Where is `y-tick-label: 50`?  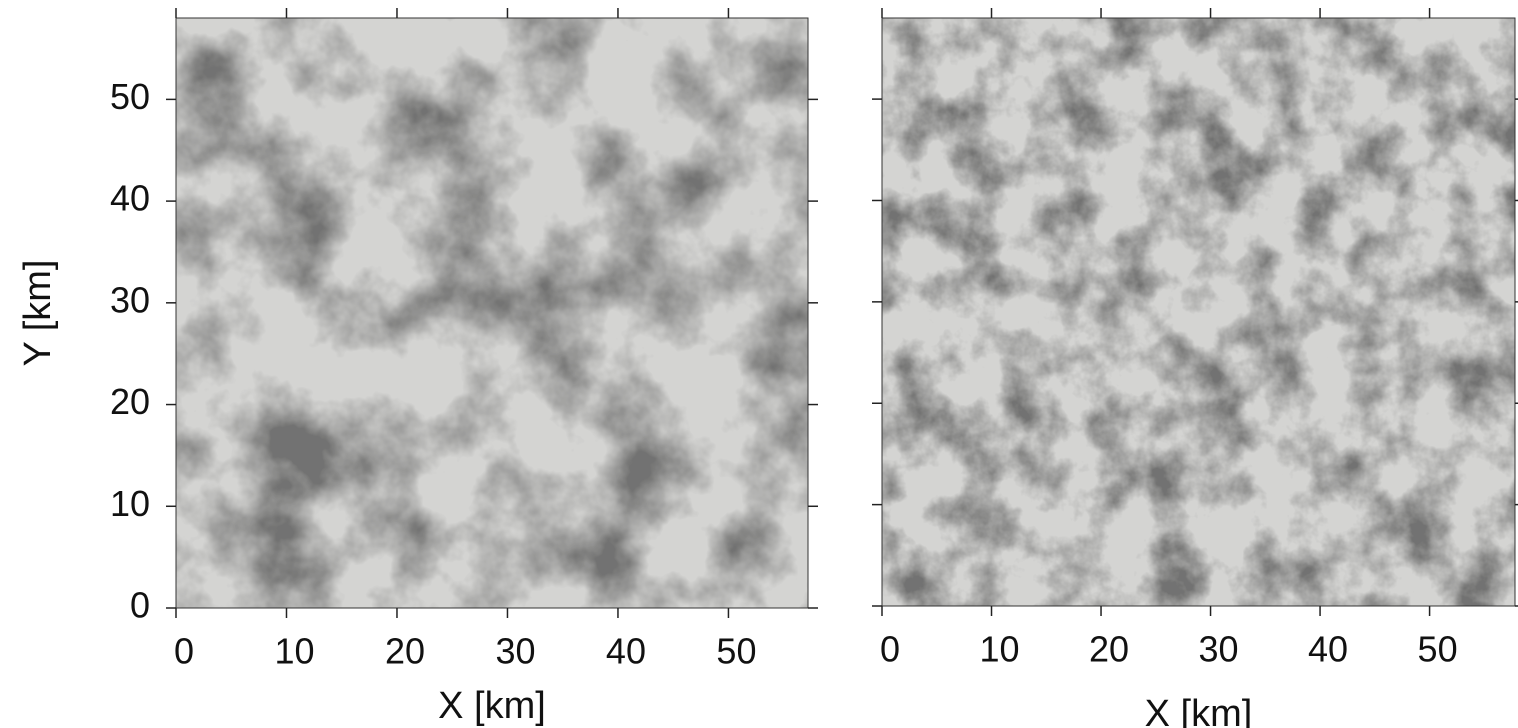 y-tick-label: 50 is located at coordinates (130, 96).